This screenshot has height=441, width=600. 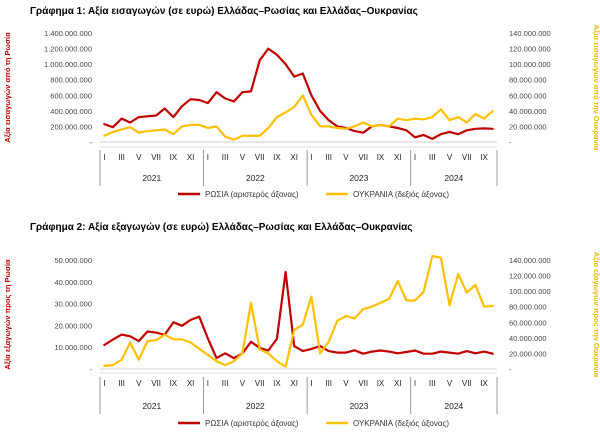 What do you see at coordinates (71, 95) in the screenshot?
I see `chart-1-left-tick: 600.000.000` at bounding box center [71, 95].